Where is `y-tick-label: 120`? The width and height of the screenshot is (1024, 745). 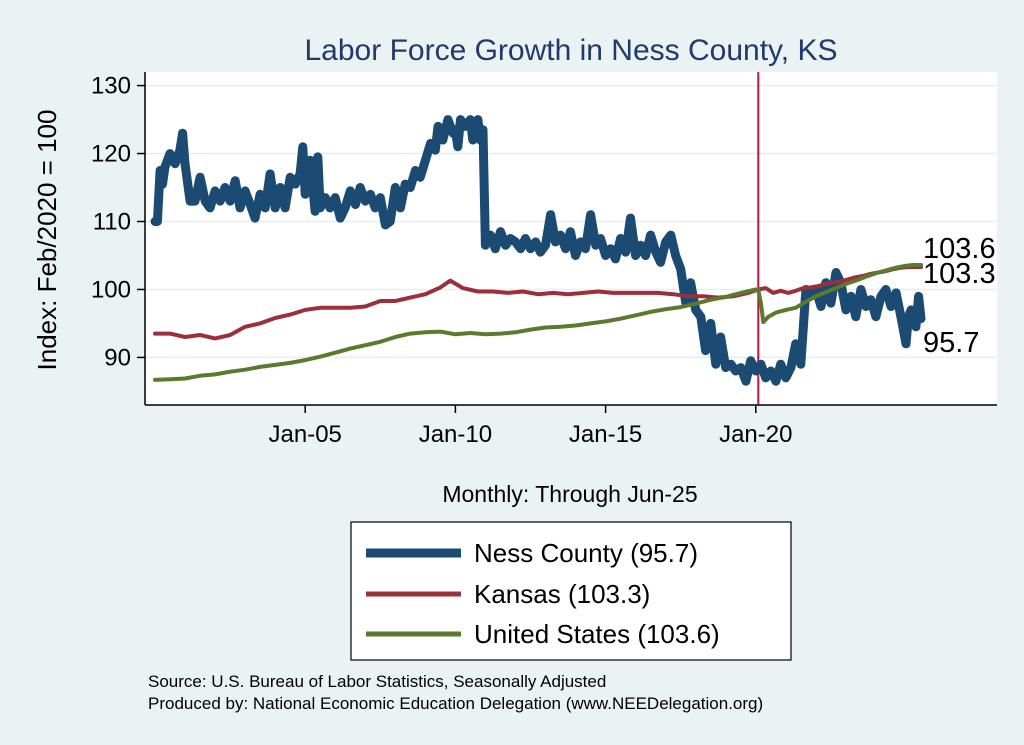
y-tick-label: 120 is located at coordinates (111, 154).